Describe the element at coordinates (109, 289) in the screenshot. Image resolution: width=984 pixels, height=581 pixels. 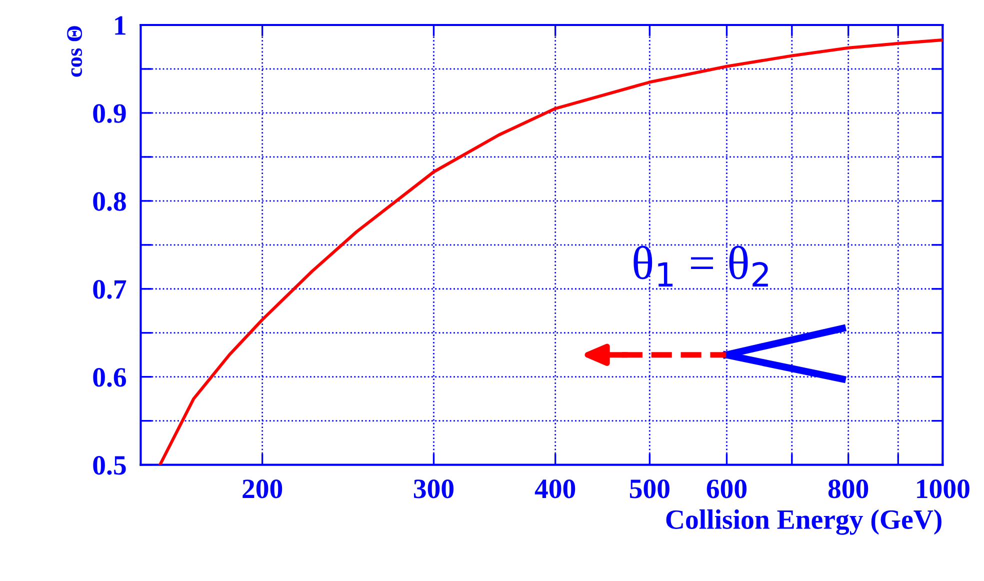
I see `y-tick-label: 0.7` at that location.